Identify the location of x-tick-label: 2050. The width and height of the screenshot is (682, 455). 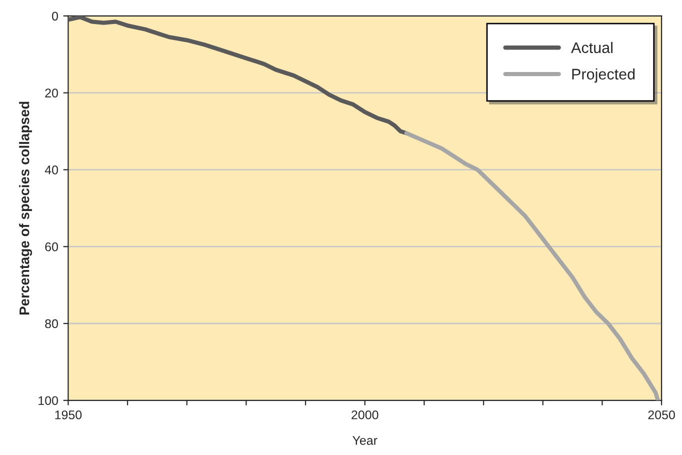
(661, 415).